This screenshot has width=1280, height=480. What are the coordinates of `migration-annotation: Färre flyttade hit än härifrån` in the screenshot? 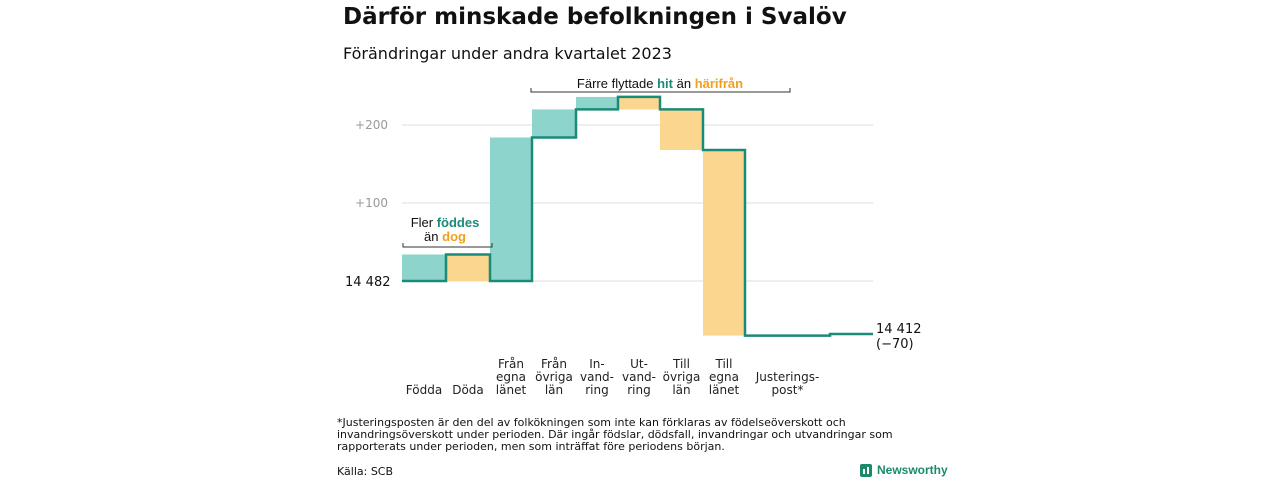 It's located at (660, 83).